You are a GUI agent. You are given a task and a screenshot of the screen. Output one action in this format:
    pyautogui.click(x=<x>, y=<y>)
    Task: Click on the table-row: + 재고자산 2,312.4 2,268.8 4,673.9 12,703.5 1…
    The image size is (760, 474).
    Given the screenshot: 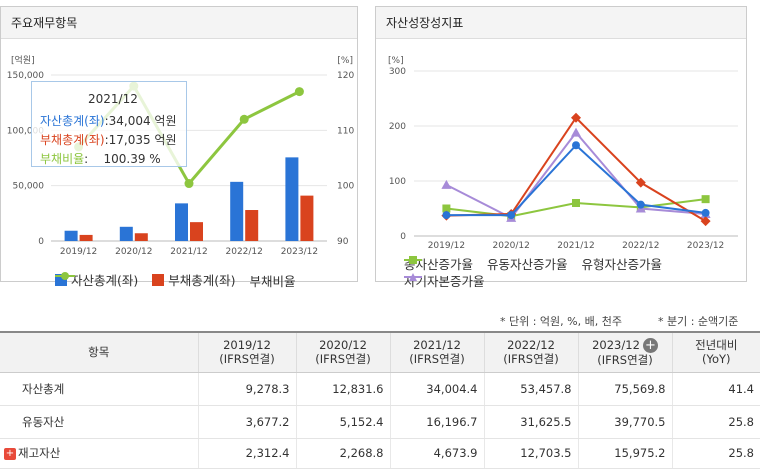 What is the action you would take?
    pyautogui.click(x=380, y=453)
    